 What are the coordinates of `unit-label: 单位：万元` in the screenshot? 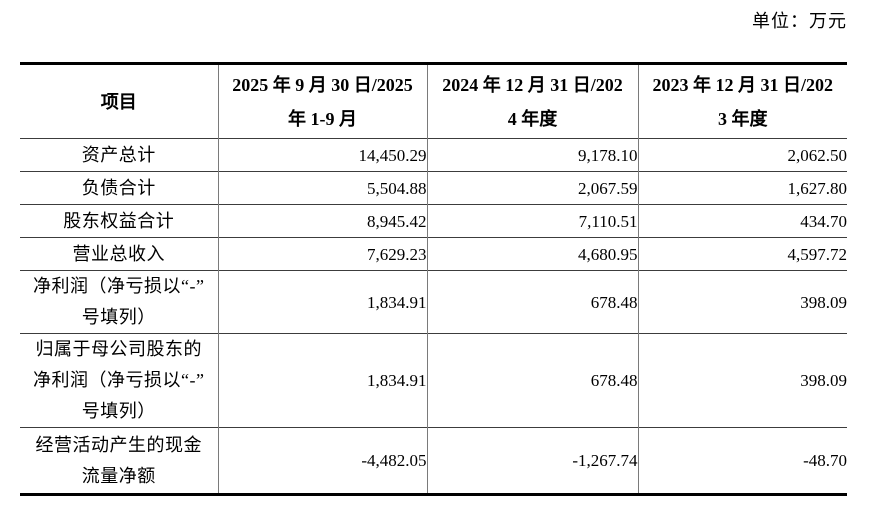 It's located at (799, 21).